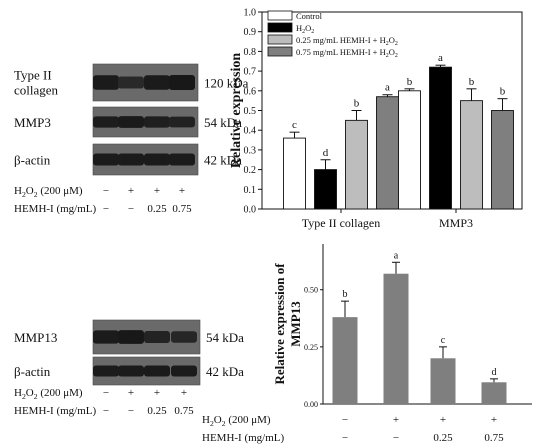 Image resolution: width=550 pixels, height=448 pixels. Describe the element at coordinates (226, 83) in the screenshot. I see `blot-size-label: 120 kDa` at that location.